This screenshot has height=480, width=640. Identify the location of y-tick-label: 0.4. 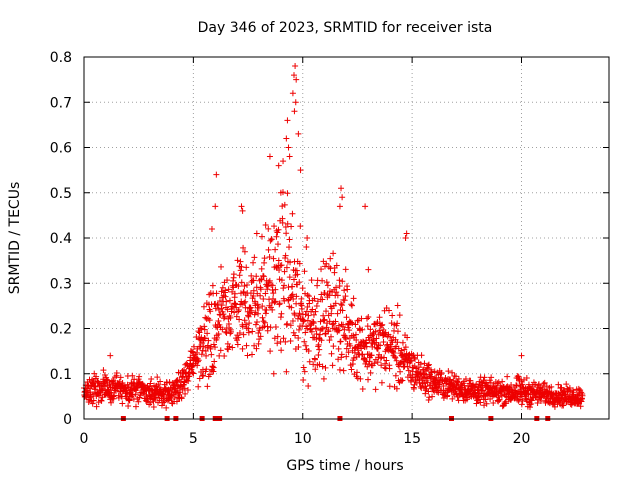
(61, 239).